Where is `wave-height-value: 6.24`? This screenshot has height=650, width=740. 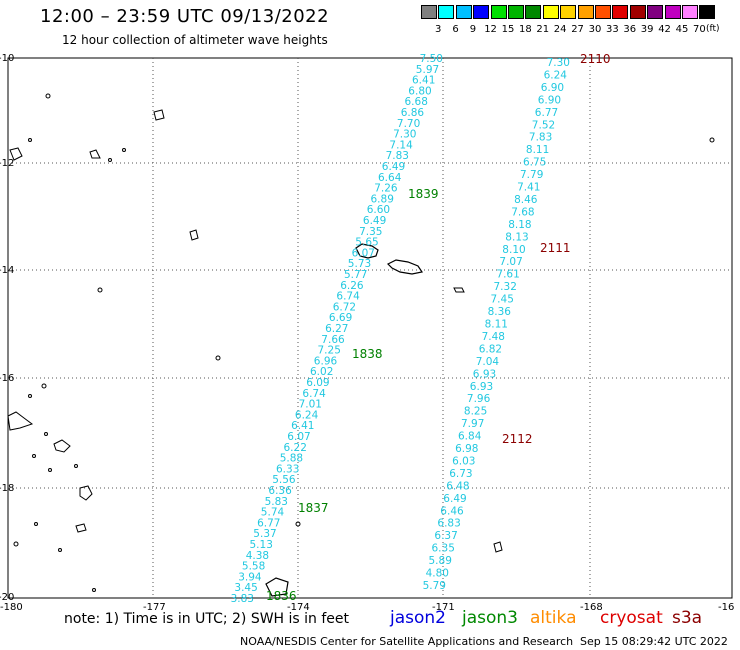 wave-height-value: 6.24 is located at coordinates (556, 76).